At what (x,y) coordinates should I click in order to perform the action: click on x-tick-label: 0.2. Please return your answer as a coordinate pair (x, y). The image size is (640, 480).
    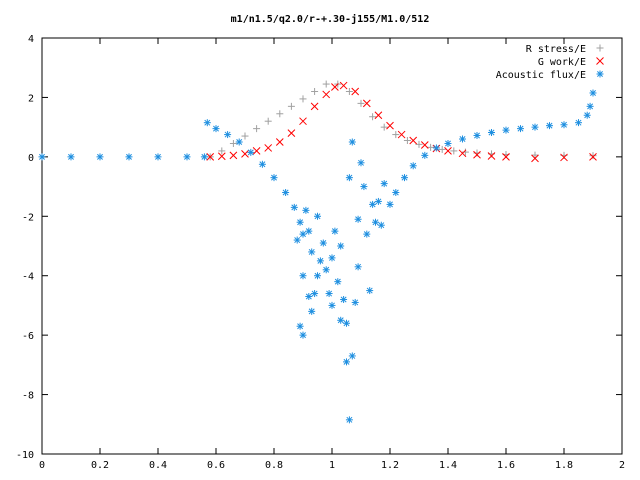
    Looking at the image, I should click on (100, 465).